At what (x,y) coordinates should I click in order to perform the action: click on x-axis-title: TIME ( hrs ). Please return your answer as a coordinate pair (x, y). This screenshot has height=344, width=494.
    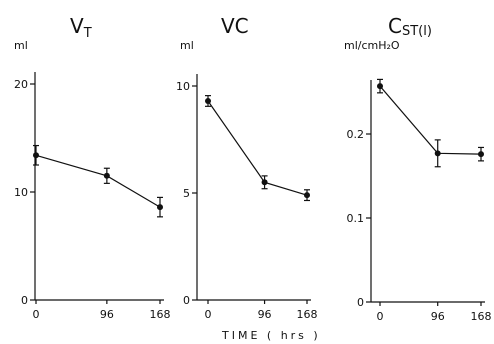
    Looking at the image, I should click on (271, 335).